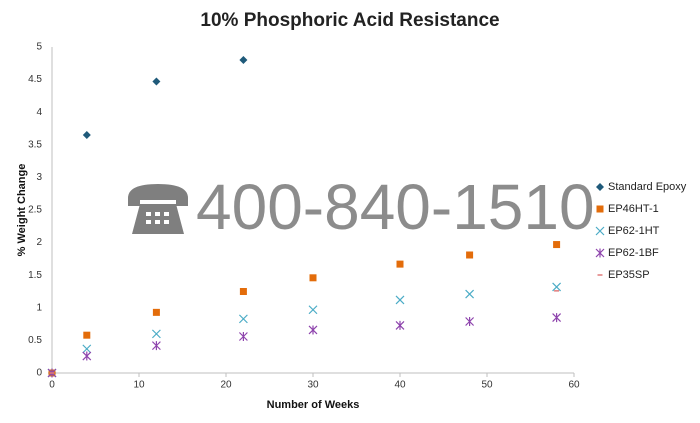 This screenshot has height=423, width=700. Describe the element at coordinates (35, 144) in the screenshot. I see `y-tick-label: 3.5` at that location.